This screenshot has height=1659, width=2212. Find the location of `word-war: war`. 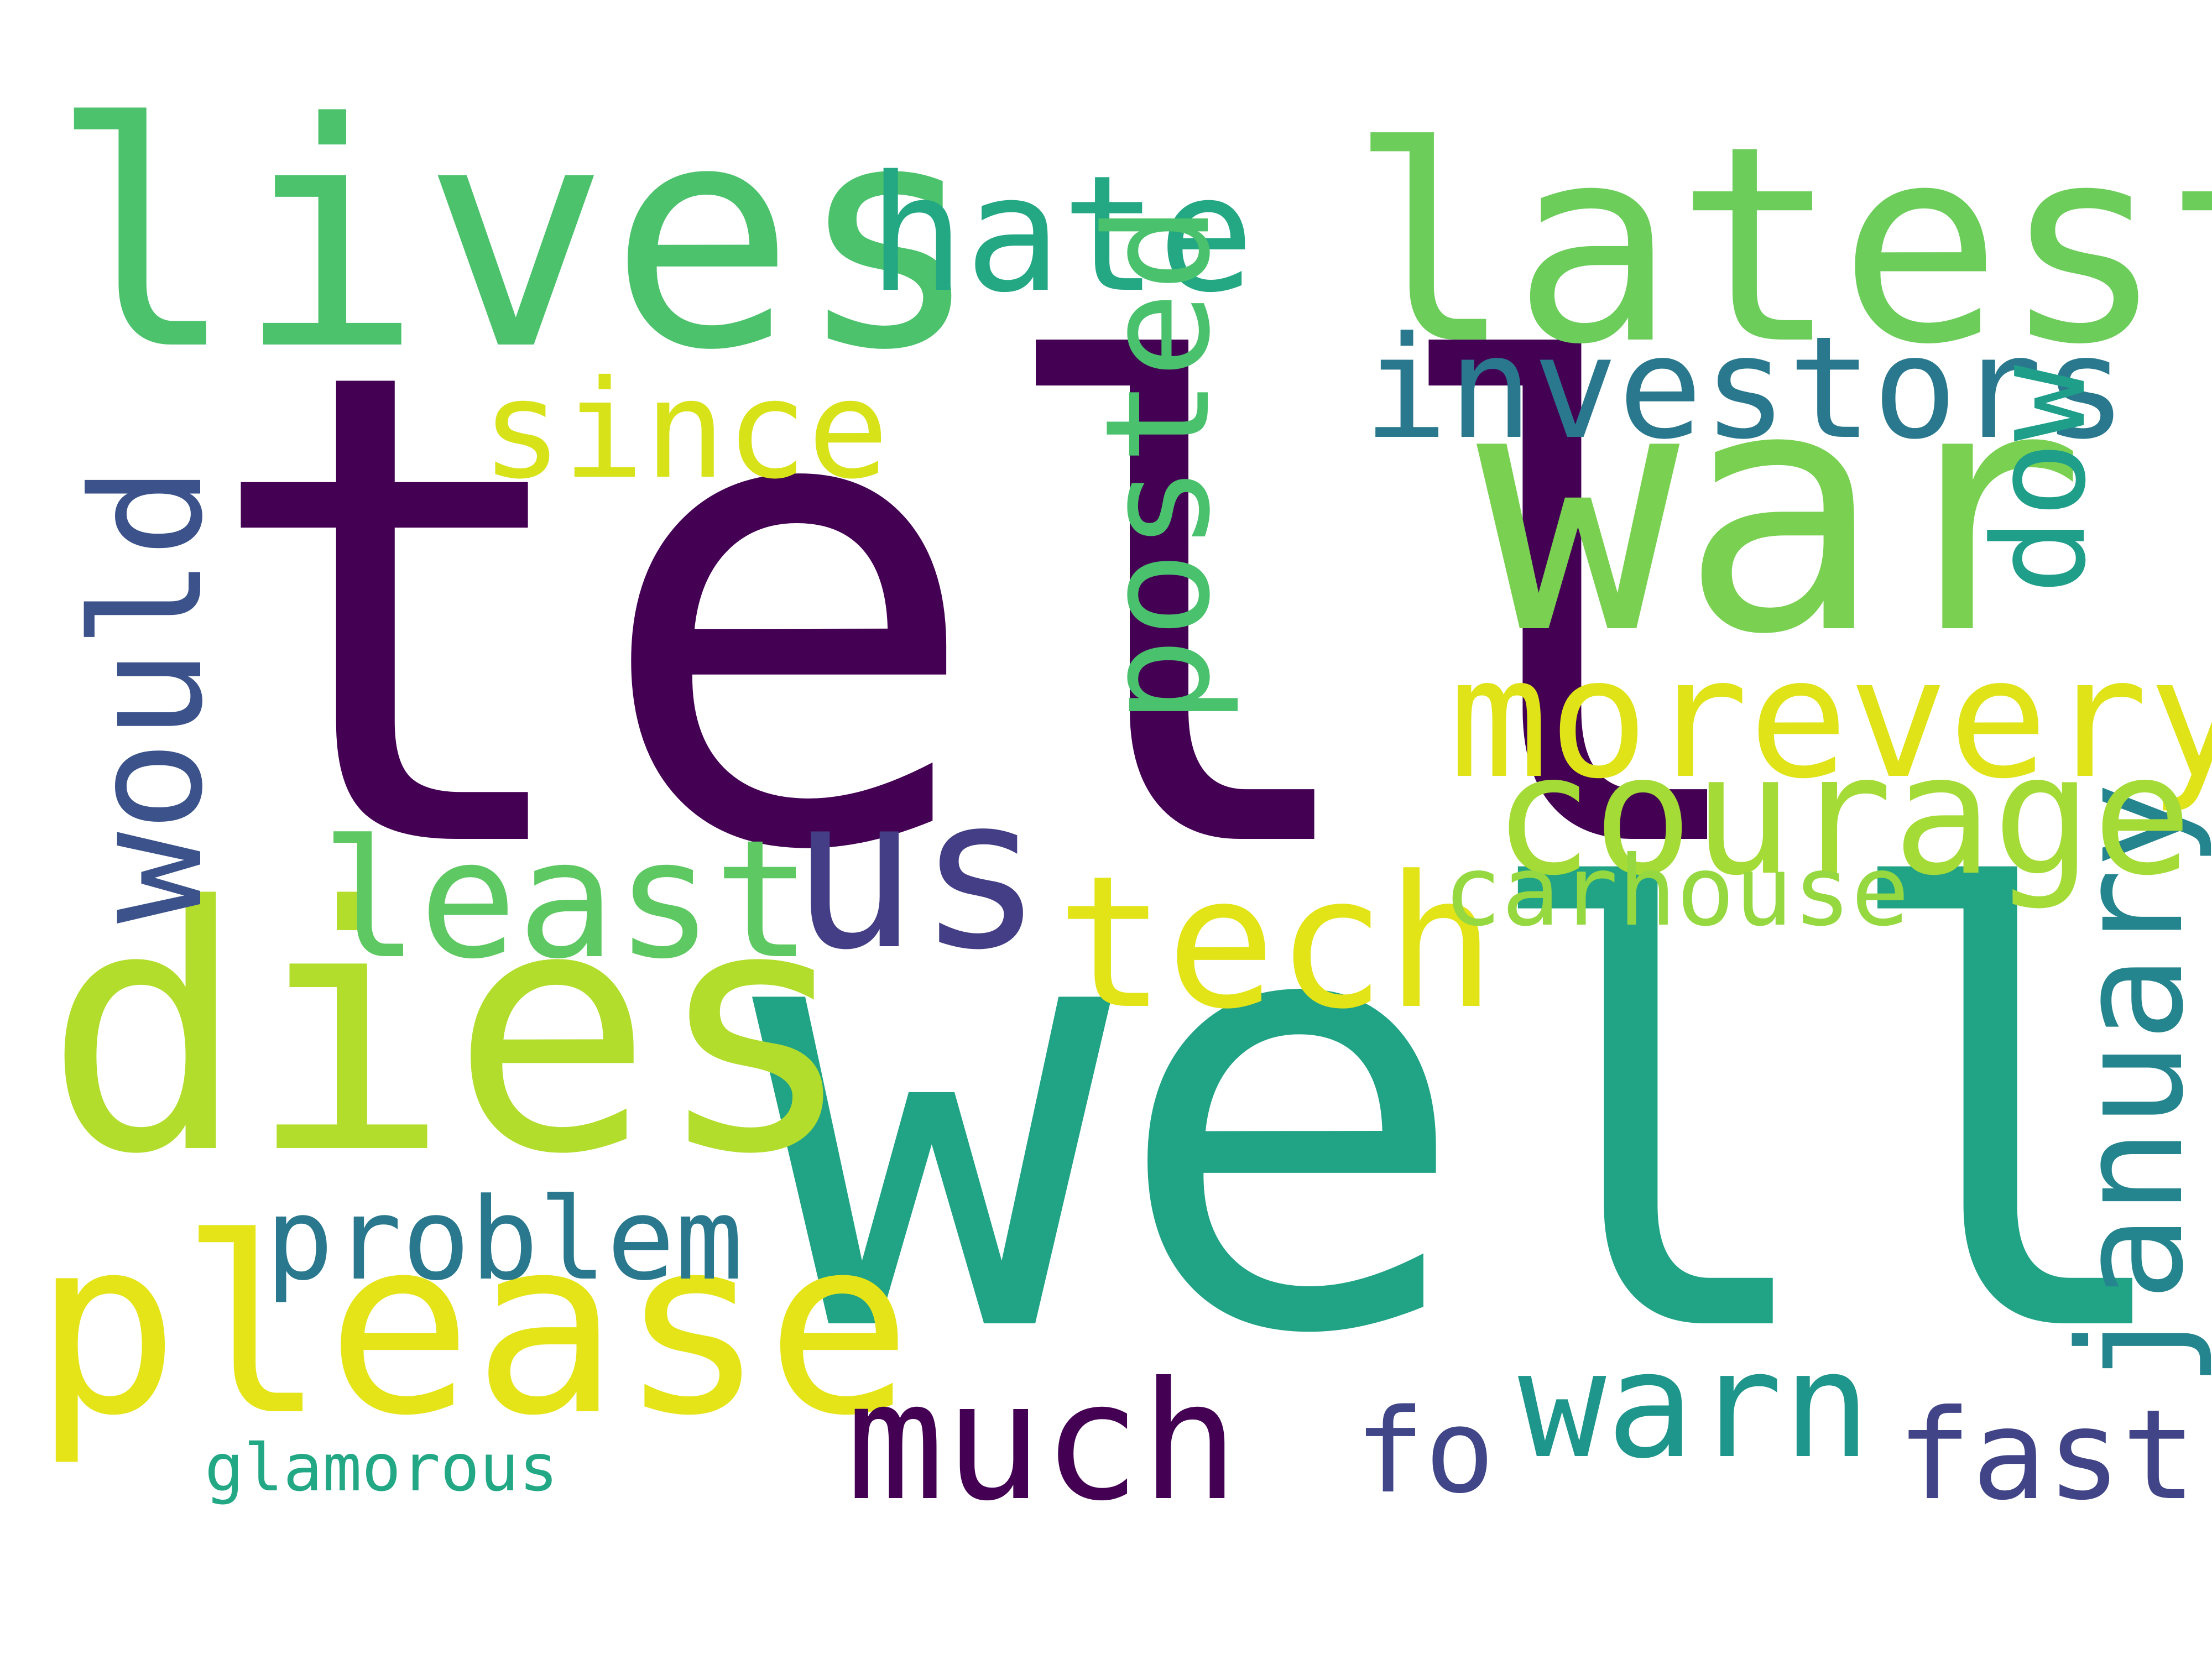

word-war: war is located at coordinates (1782, 512).